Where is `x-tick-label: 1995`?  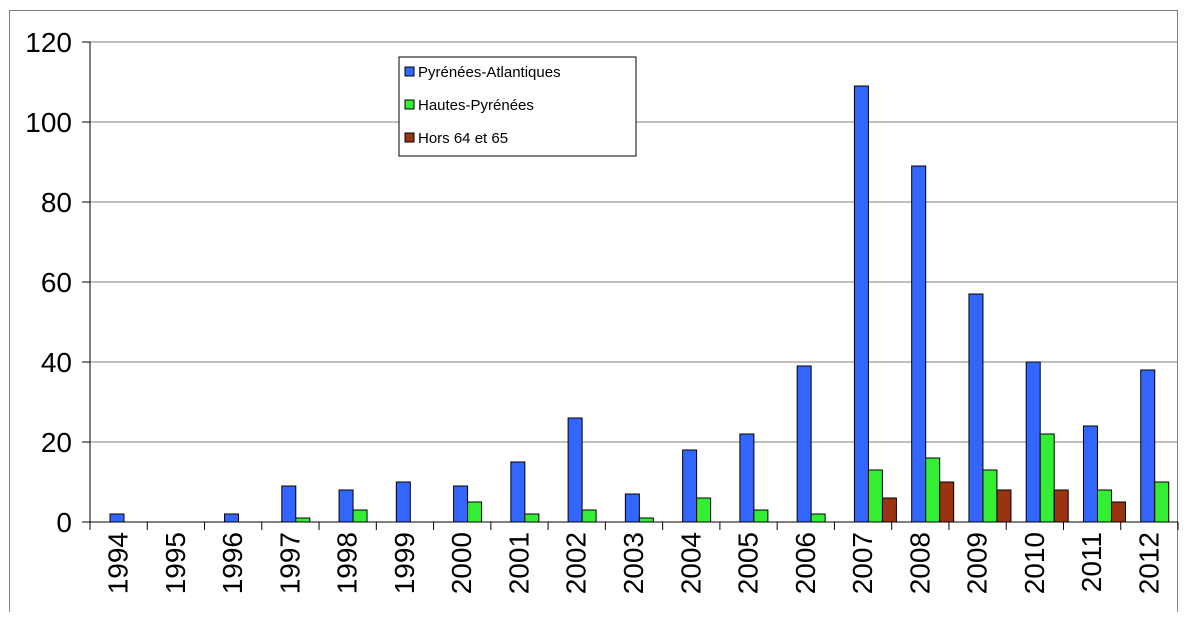
x-tick-label: 1995 is located at coordinates (175, 563).